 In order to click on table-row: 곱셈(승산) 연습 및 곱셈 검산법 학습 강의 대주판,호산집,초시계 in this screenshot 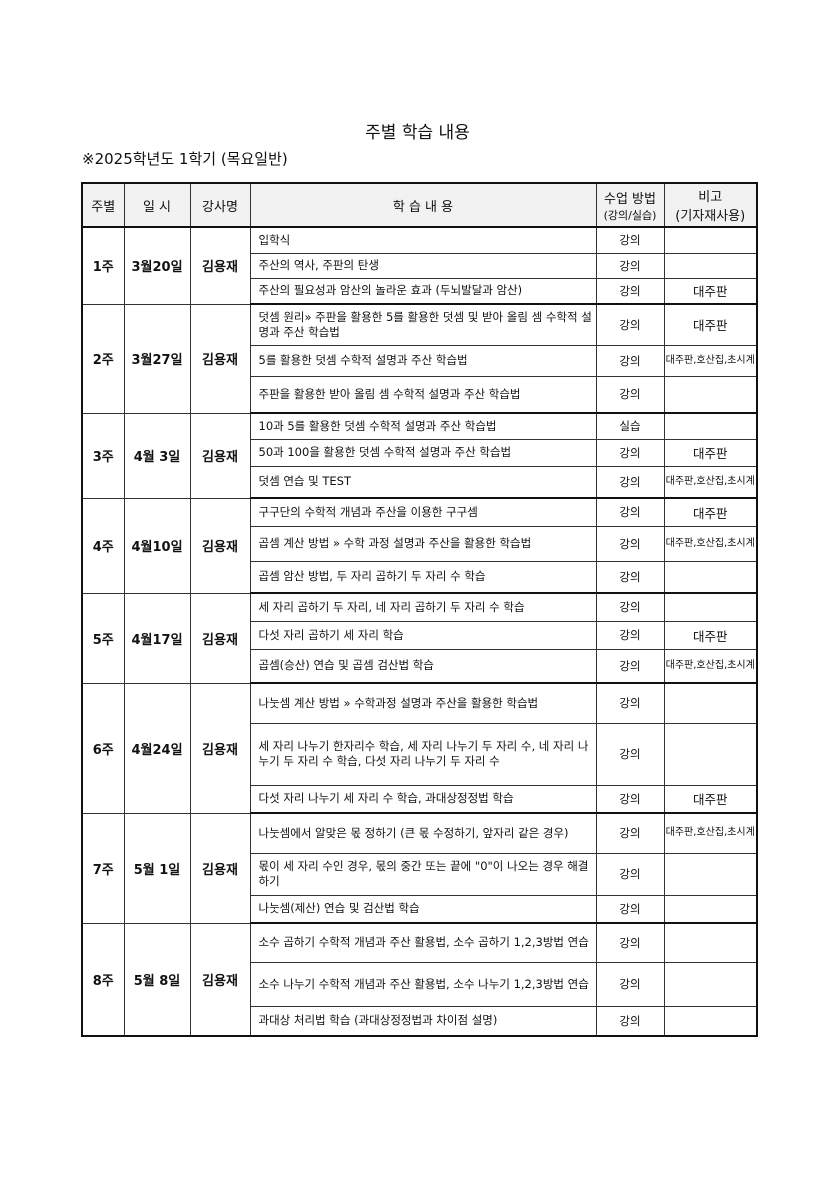, I will do `click(420, 666)`.